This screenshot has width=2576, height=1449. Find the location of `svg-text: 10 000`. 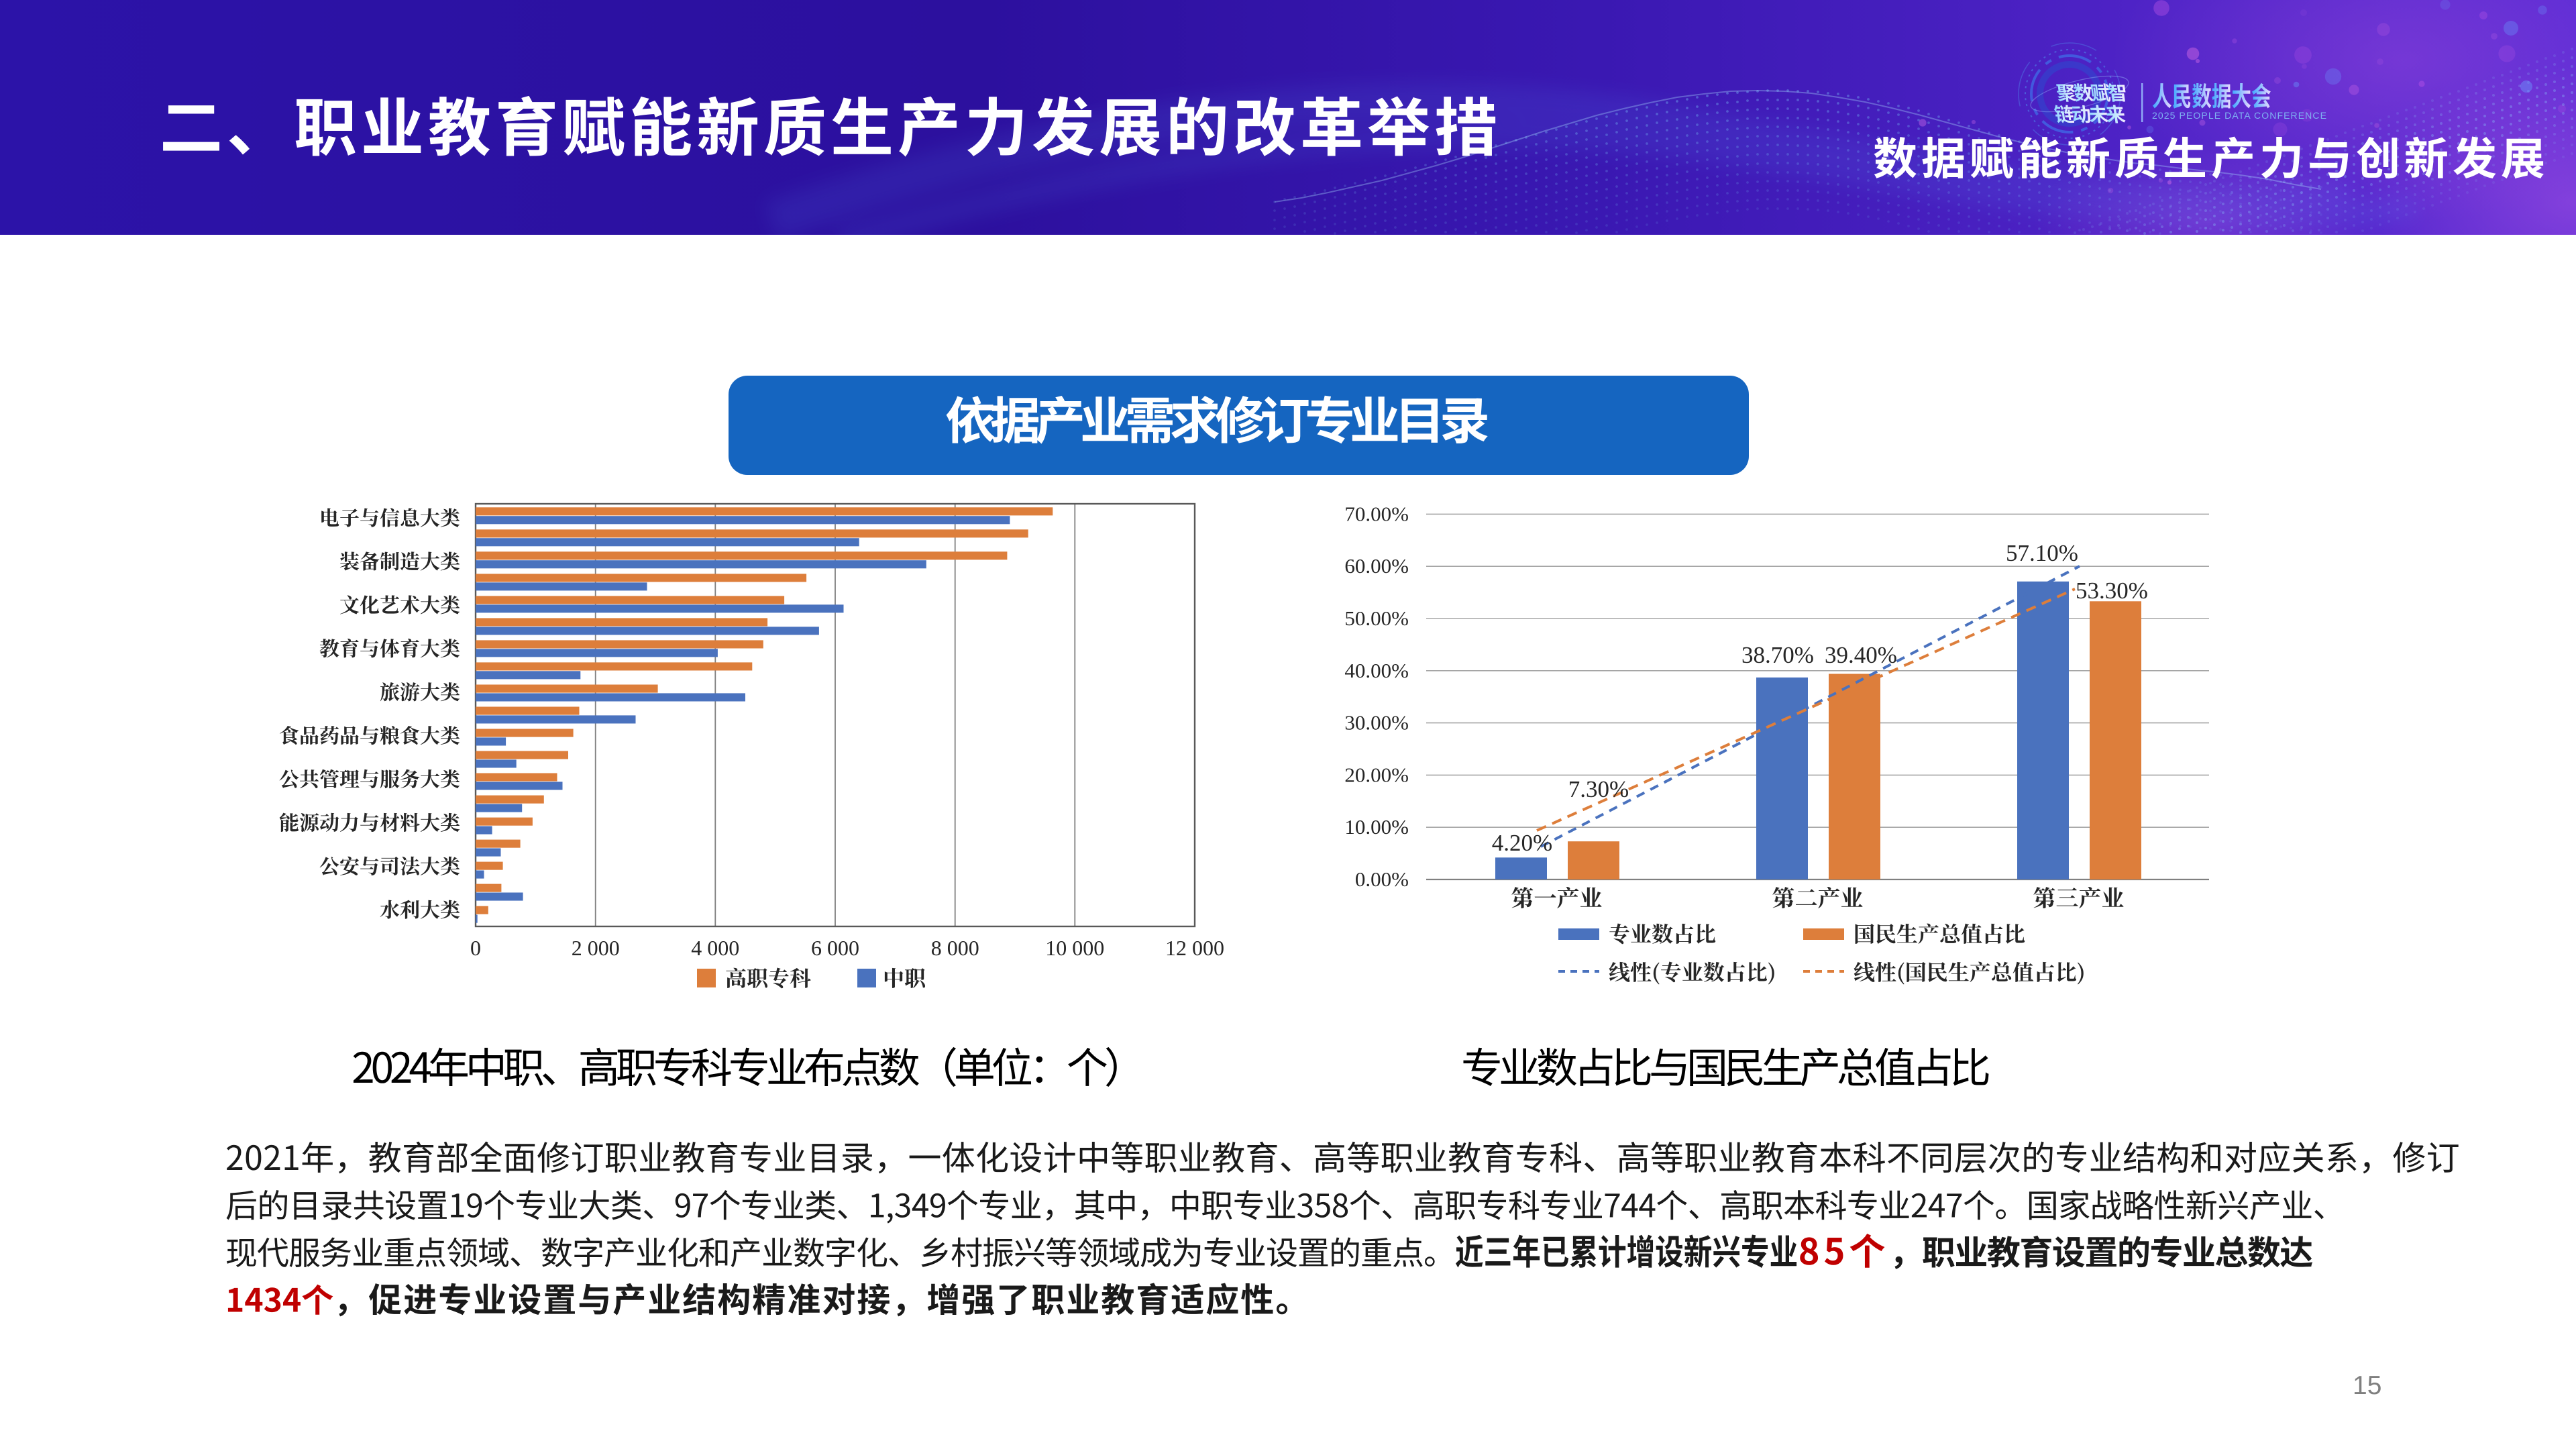

svg-text: 10 000 is located at coordinates (1074, 948).